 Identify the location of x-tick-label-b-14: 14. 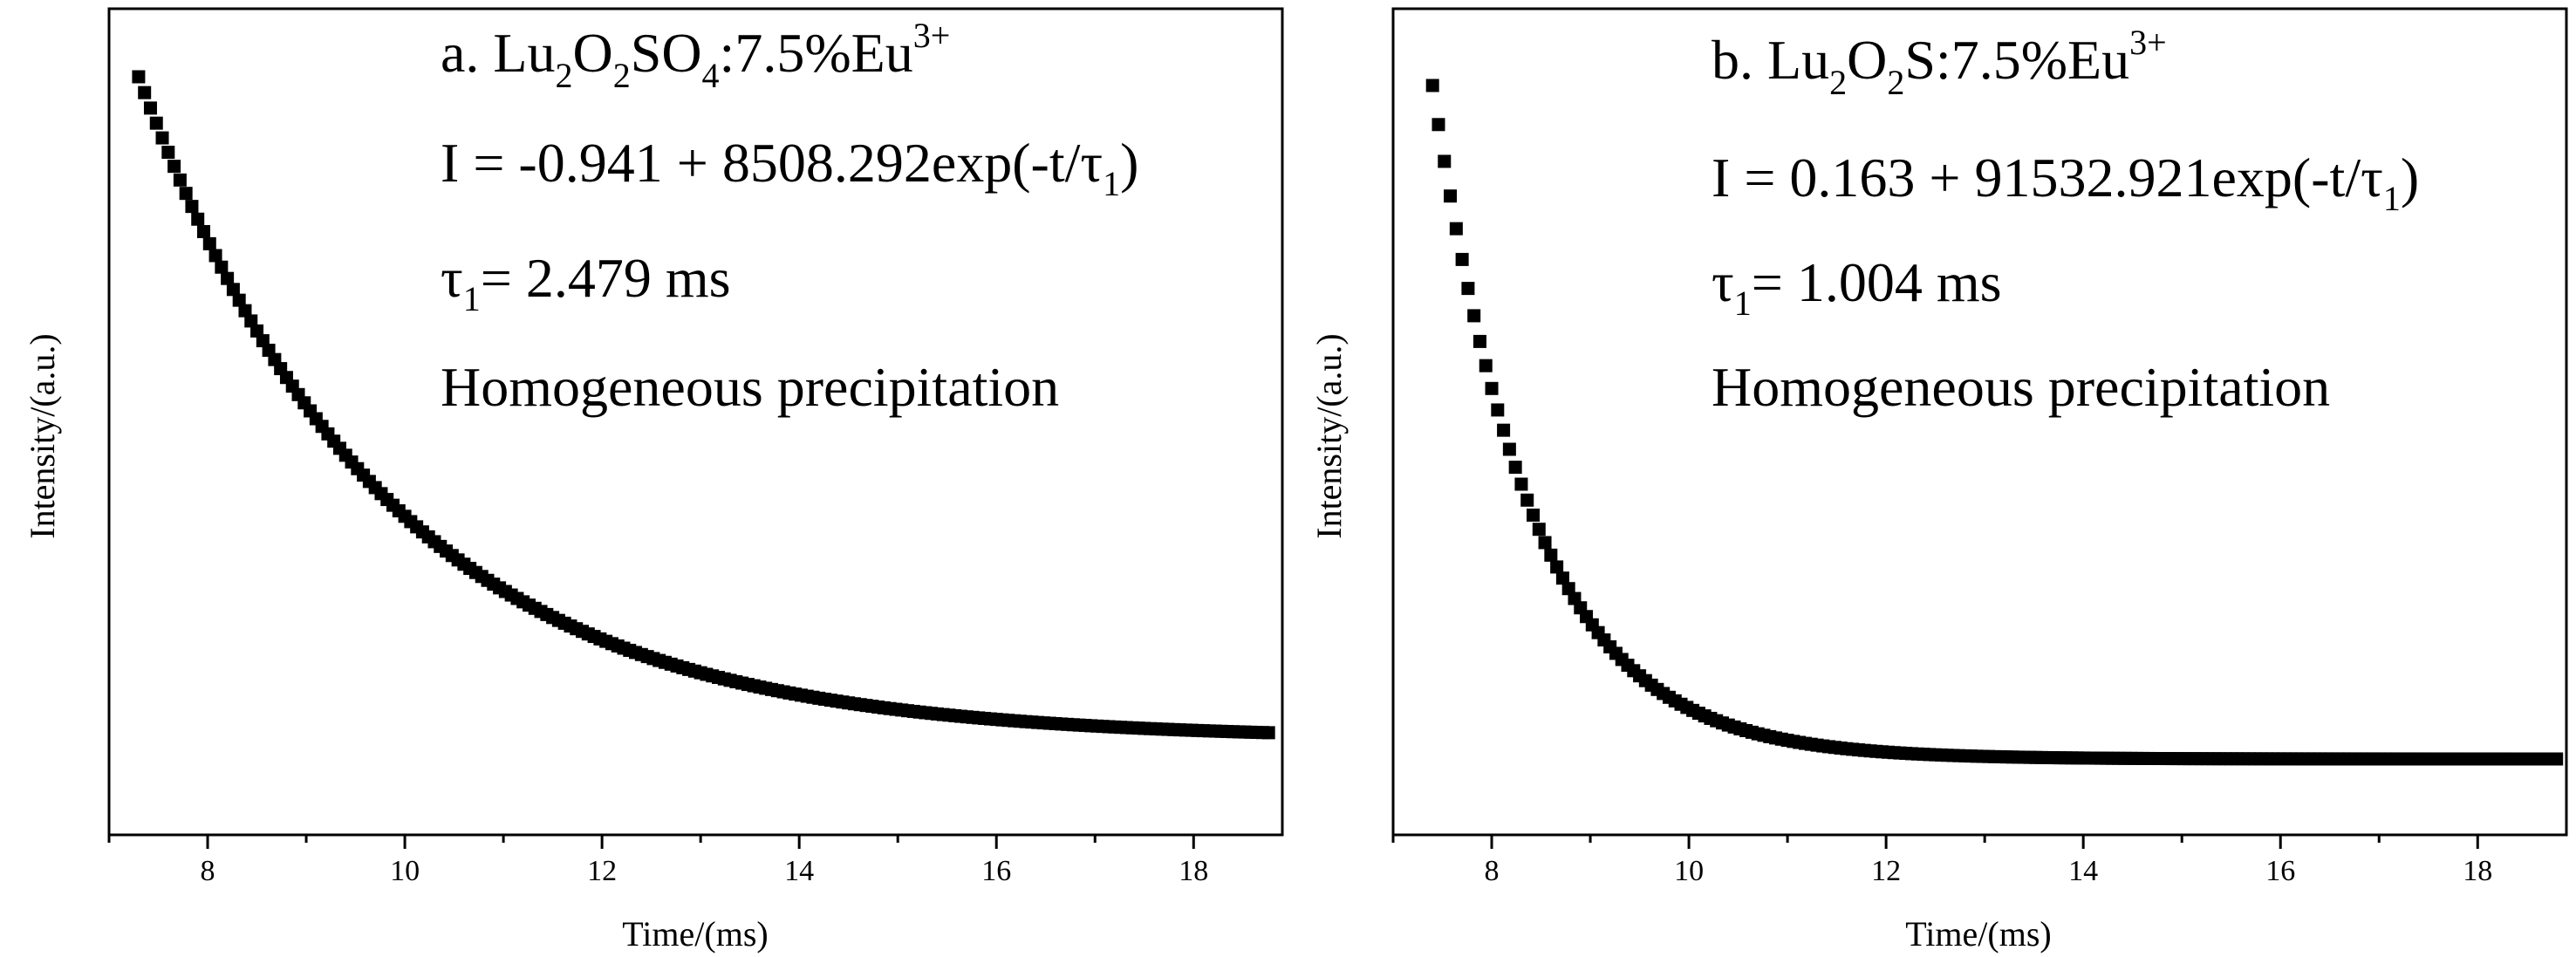
(2083, 871).